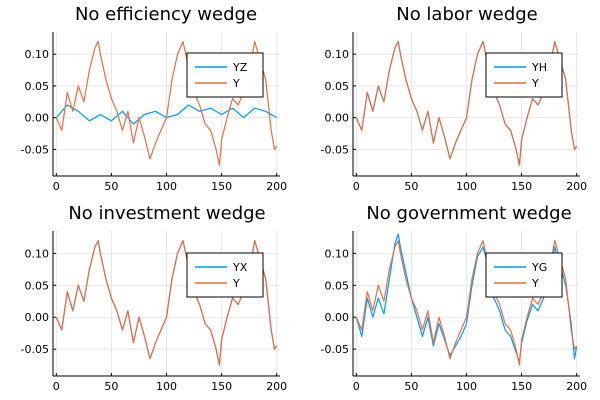 Image resolution: width=600 pixels, height=400 pixels. Describe the element at coordinates (166, 213) in the screenshot. I see `chart-title: No investment wedge` at that location.